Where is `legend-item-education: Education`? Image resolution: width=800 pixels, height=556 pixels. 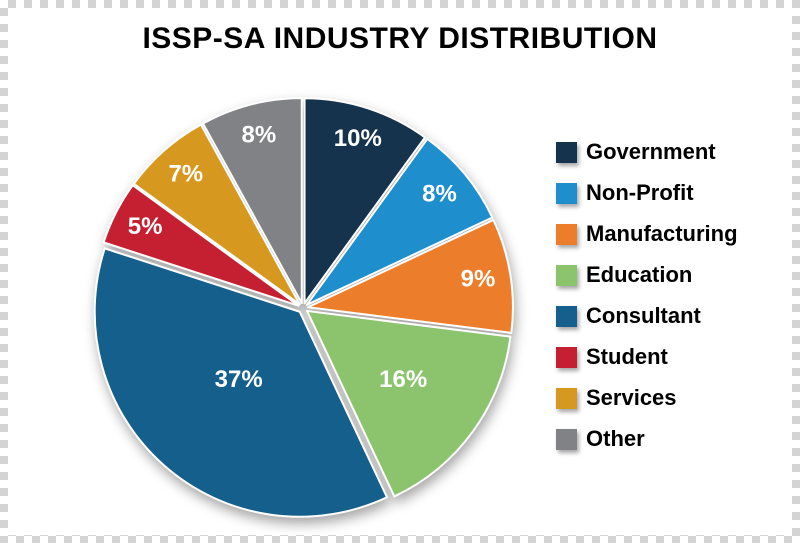 legend-item-education: Education is located at coordinates (647, 275).